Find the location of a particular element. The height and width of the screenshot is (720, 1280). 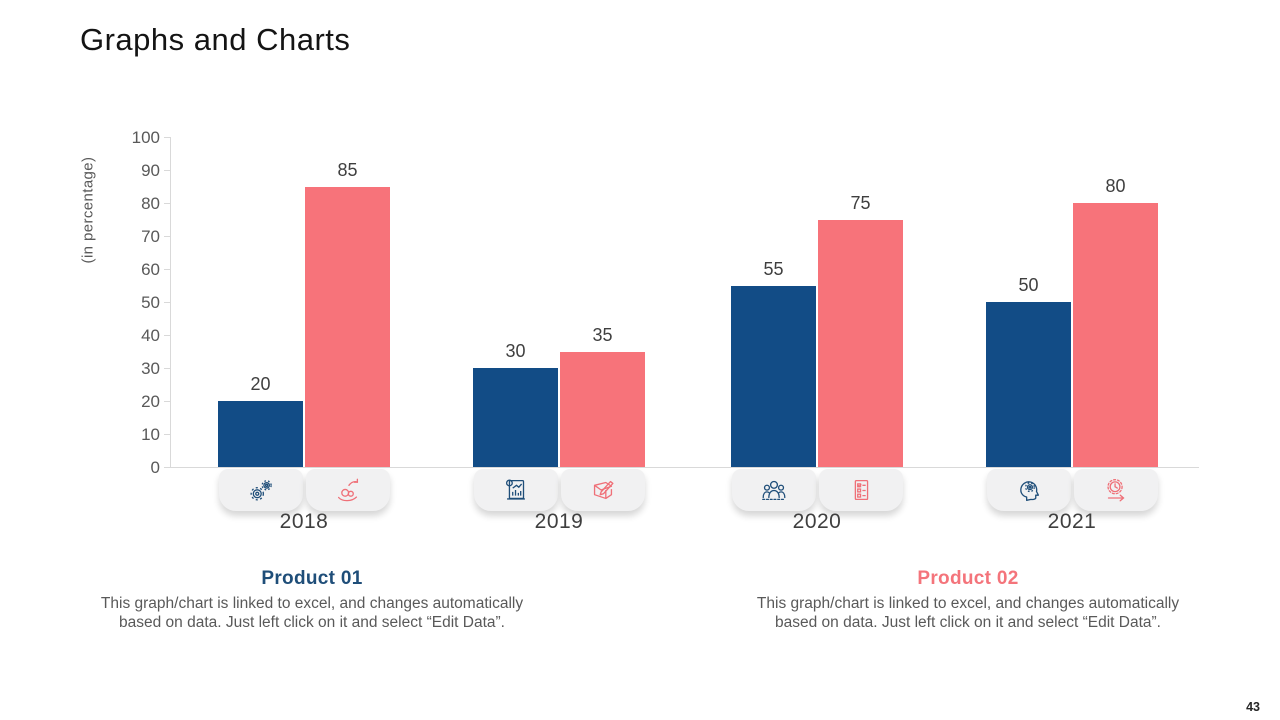

y-tick-label: 20 is located at coordinates (150, 401).